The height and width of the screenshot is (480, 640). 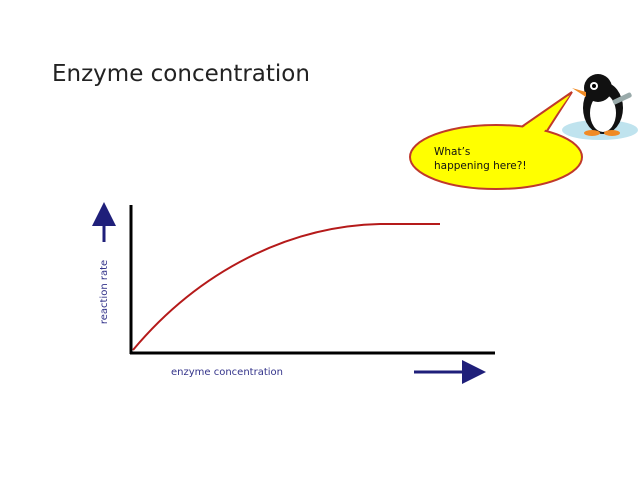 I want to click on curve, so click(x=286, y=287).